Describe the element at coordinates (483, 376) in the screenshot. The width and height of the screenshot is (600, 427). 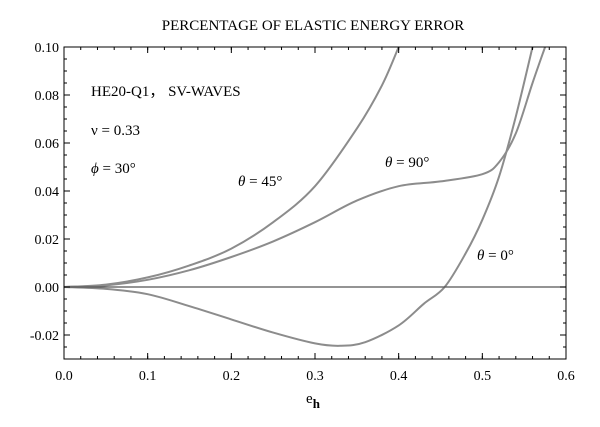
I see `x-tick-label: 0.5` at that location.